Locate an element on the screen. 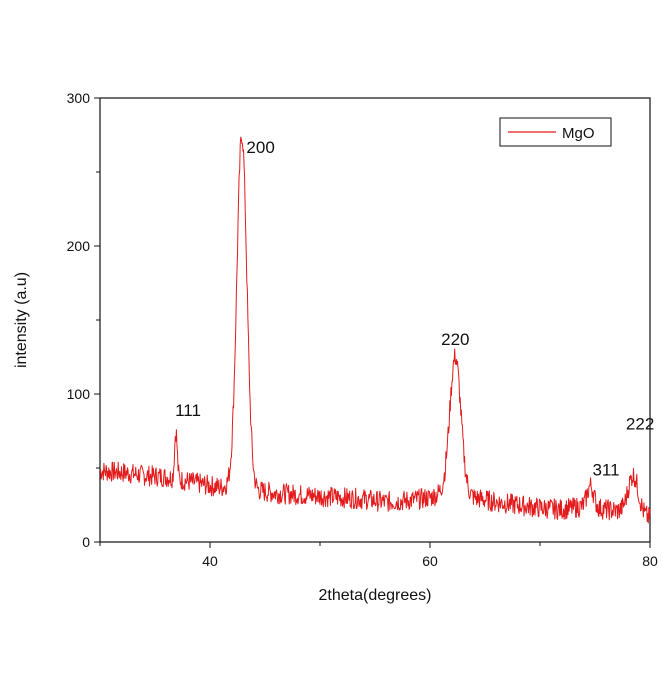 Image resolution: width=672 pixels, height=677 pixels. peak-label: 111 is located at coordinates (188, 410).